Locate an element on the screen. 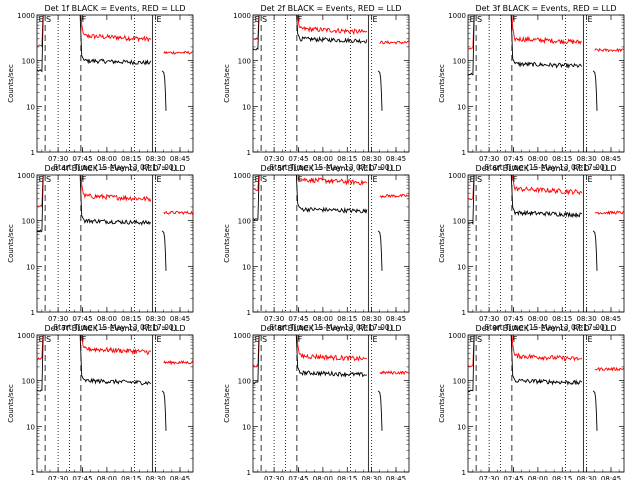  panel-title: Det 3f BLACK = Events, RED = LLD is located at coordinates (545, 8).